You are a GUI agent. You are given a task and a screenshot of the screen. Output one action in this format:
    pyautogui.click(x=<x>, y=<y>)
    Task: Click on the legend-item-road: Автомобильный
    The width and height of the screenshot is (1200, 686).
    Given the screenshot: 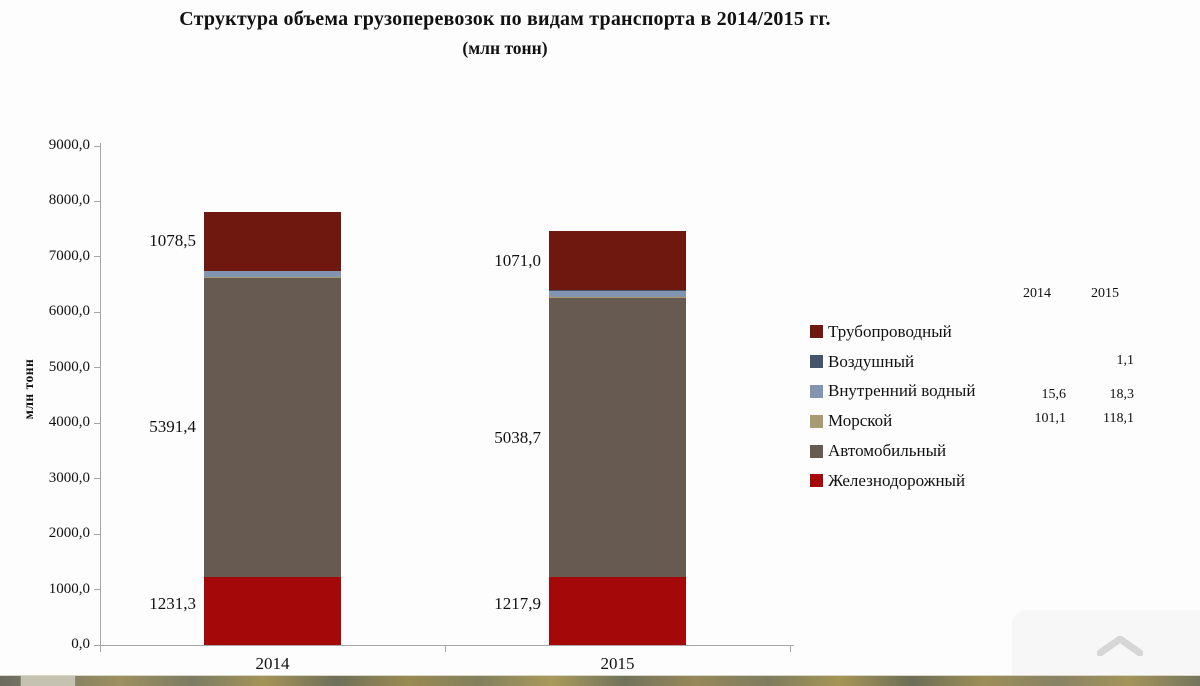 What is the action you would take?
    pyautogui.click(x=892, y=451)
    